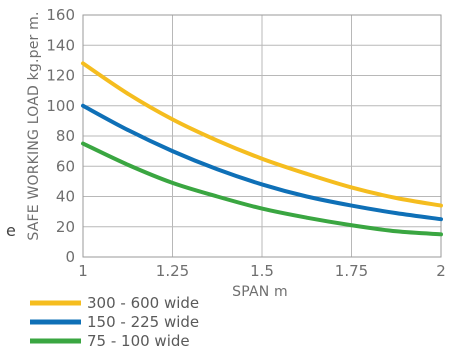 Image resolution: width=459 pixels, height=350 pixels. Describe the element at coordinates (60, 76) in the screenshot. I see `y-tick-label: 120` at that location.